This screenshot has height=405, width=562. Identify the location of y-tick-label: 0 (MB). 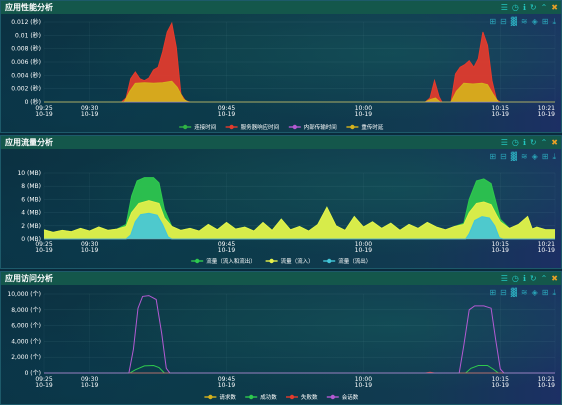
(31, 239).